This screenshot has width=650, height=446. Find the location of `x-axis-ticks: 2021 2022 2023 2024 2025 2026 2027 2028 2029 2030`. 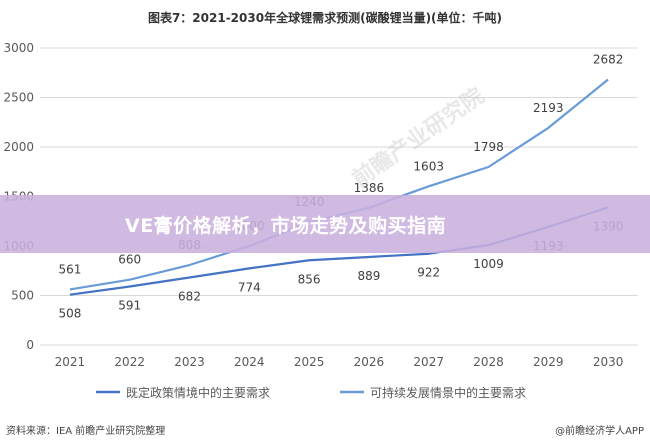

x-axis-ticks: 2021 2022 2023 2024 2025 2026 2027 2028 2029 2030 is located at coordinates (339, 362).